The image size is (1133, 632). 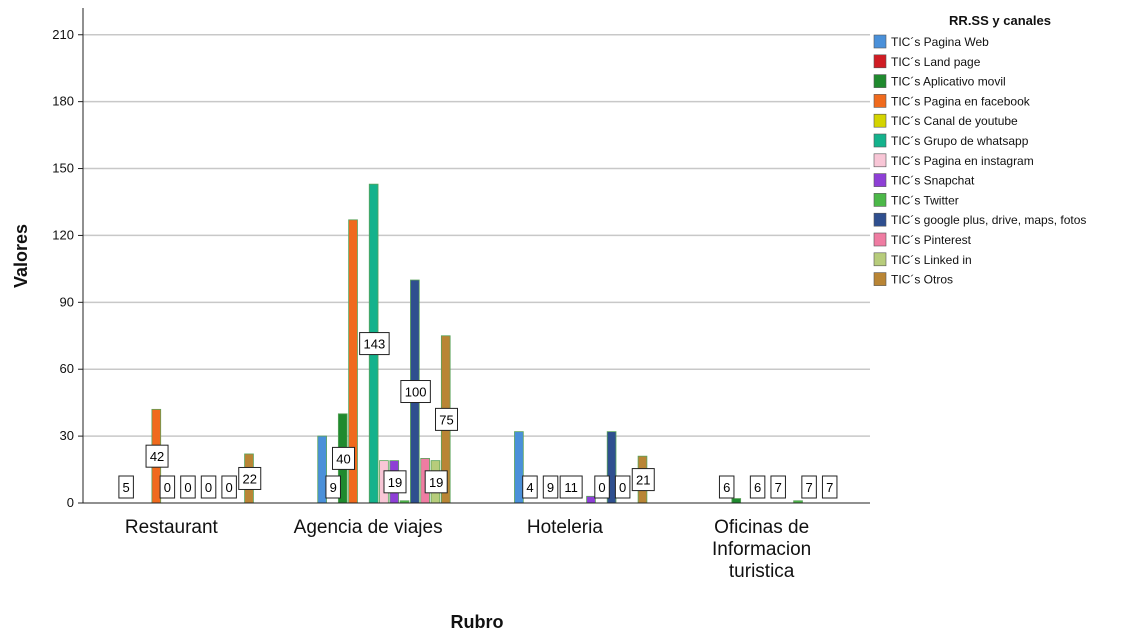 I want to click on y-axis-title: Valores, so click(x=21, y=256).